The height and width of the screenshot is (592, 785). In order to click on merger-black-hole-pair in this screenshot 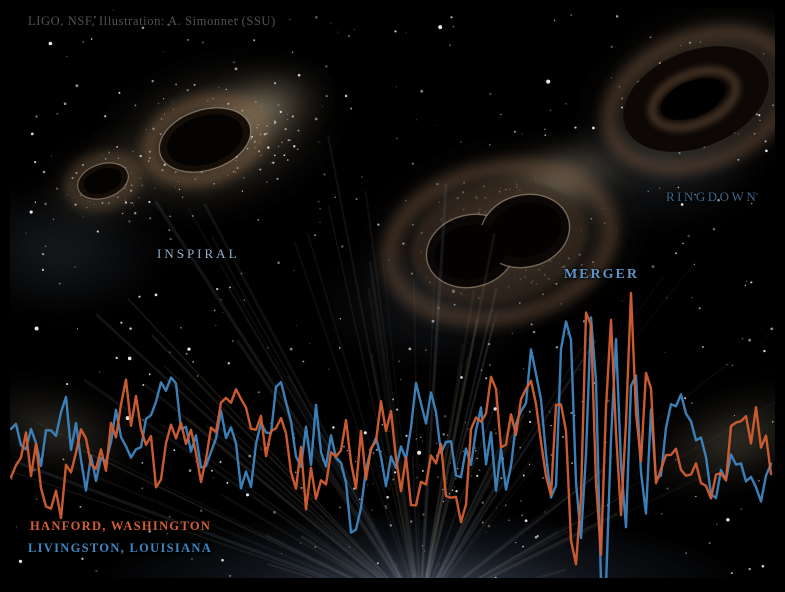, I will do `click(500, 243)`.